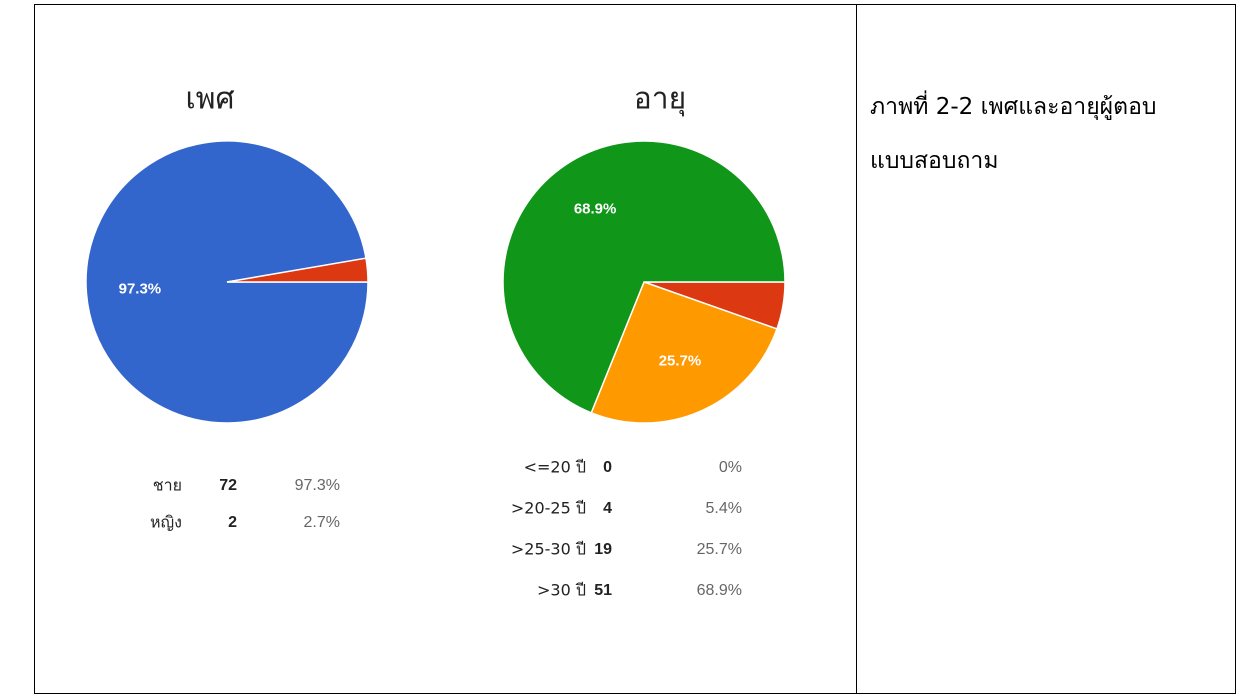  I want to click on legend-percent: 0%, so click(730, 467).